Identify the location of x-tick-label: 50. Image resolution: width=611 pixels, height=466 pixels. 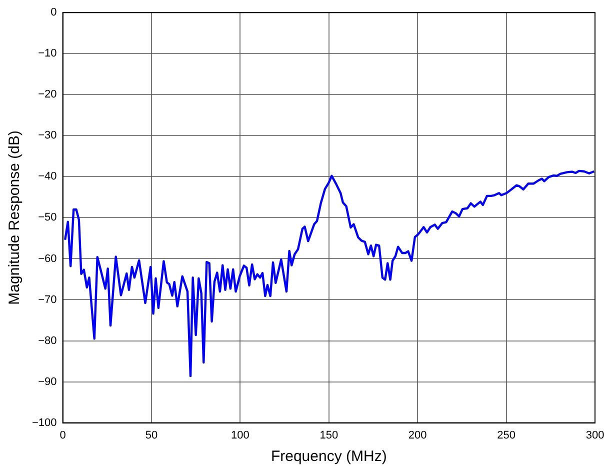
(151, 435).